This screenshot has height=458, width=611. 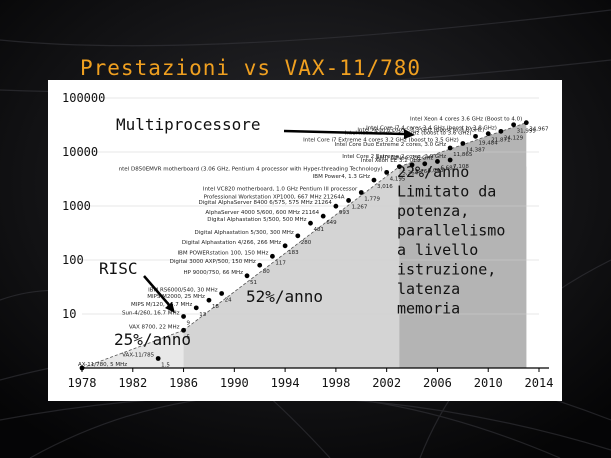 I want to click on y-tick-100: 100, so click(x=73, y=260).